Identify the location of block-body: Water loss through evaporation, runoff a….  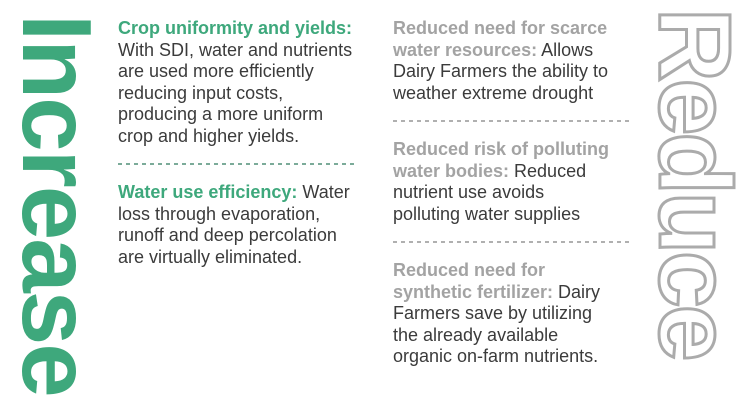
(234, 224).